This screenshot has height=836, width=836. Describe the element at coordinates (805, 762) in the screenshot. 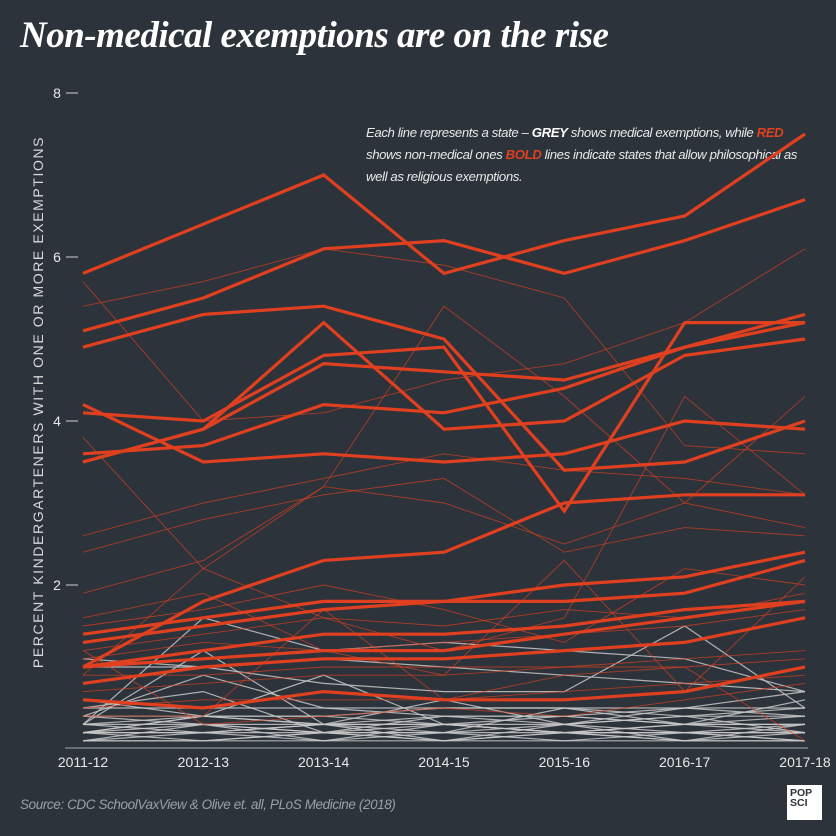

I see `x-tick-label: 2017-18` at that location.